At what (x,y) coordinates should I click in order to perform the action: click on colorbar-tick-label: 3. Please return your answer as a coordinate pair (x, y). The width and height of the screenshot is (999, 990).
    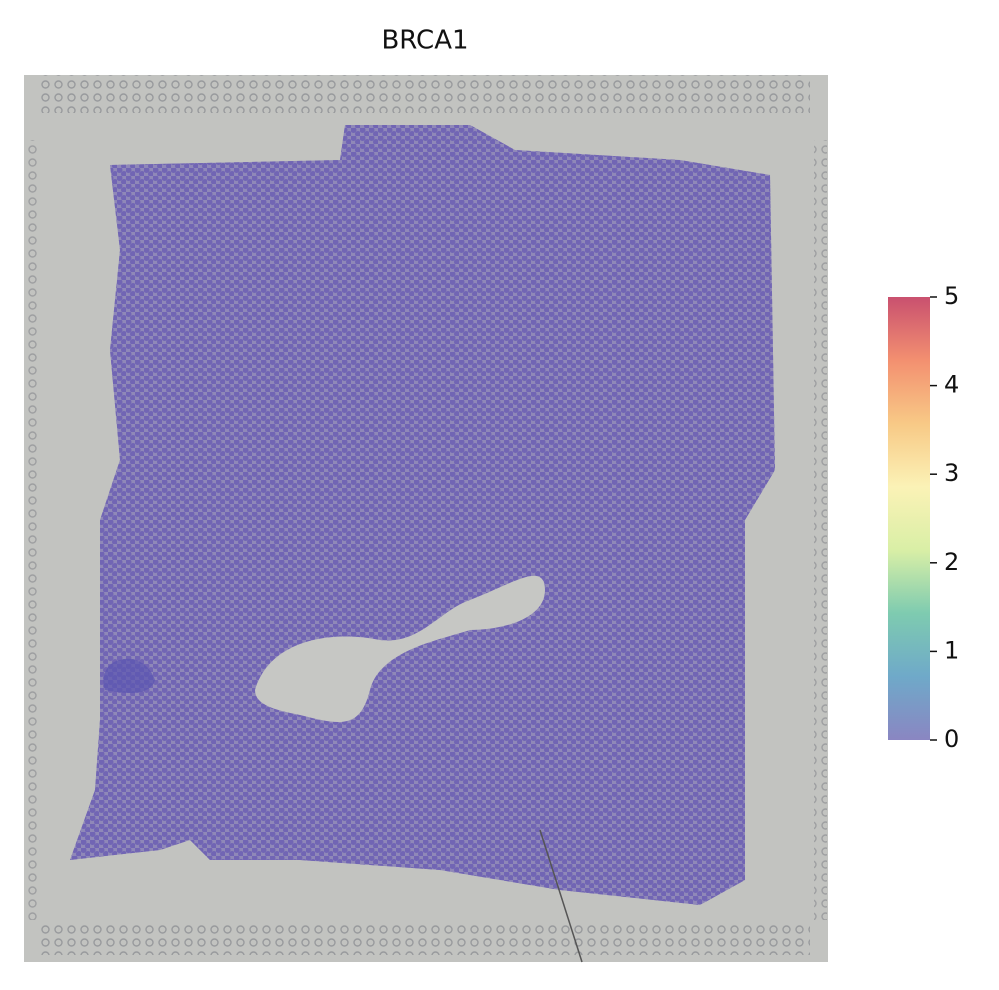
    Looking at the image, I should click on (951, 473).